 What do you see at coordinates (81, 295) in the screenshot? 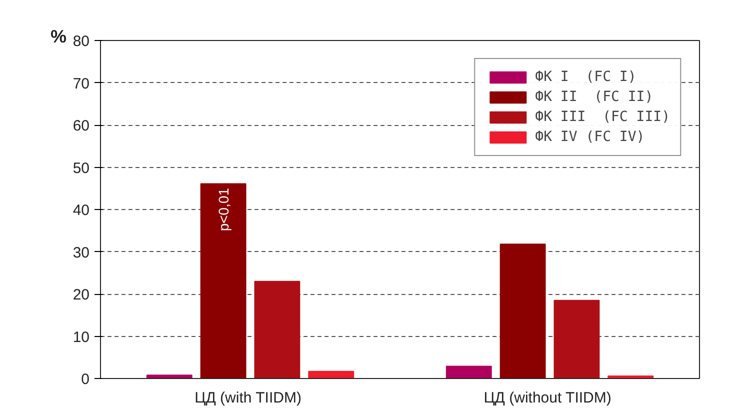
I see `y-tick-label: 20` at bounding box center [81, 295].